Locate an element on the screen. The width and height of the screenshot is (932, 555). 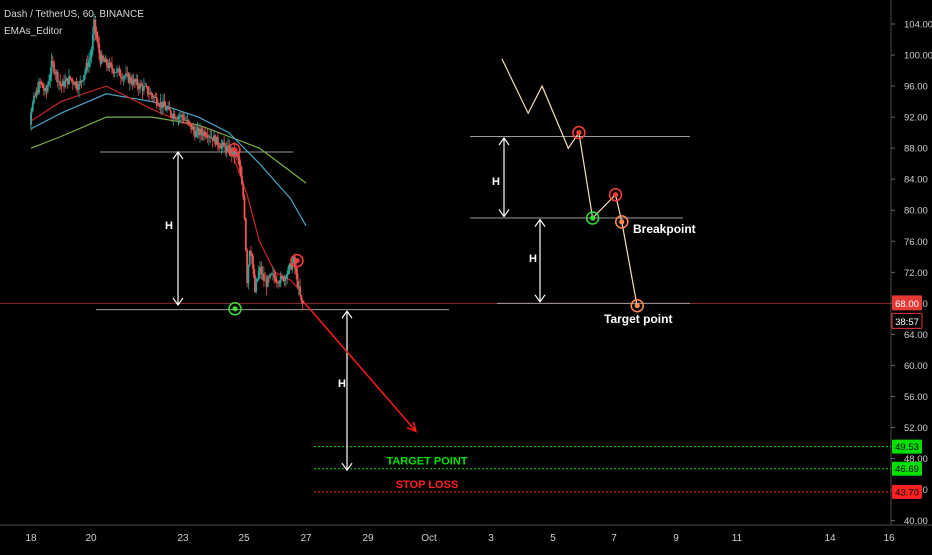
x-tick-label: 3 is located at coordinates (491, 538).